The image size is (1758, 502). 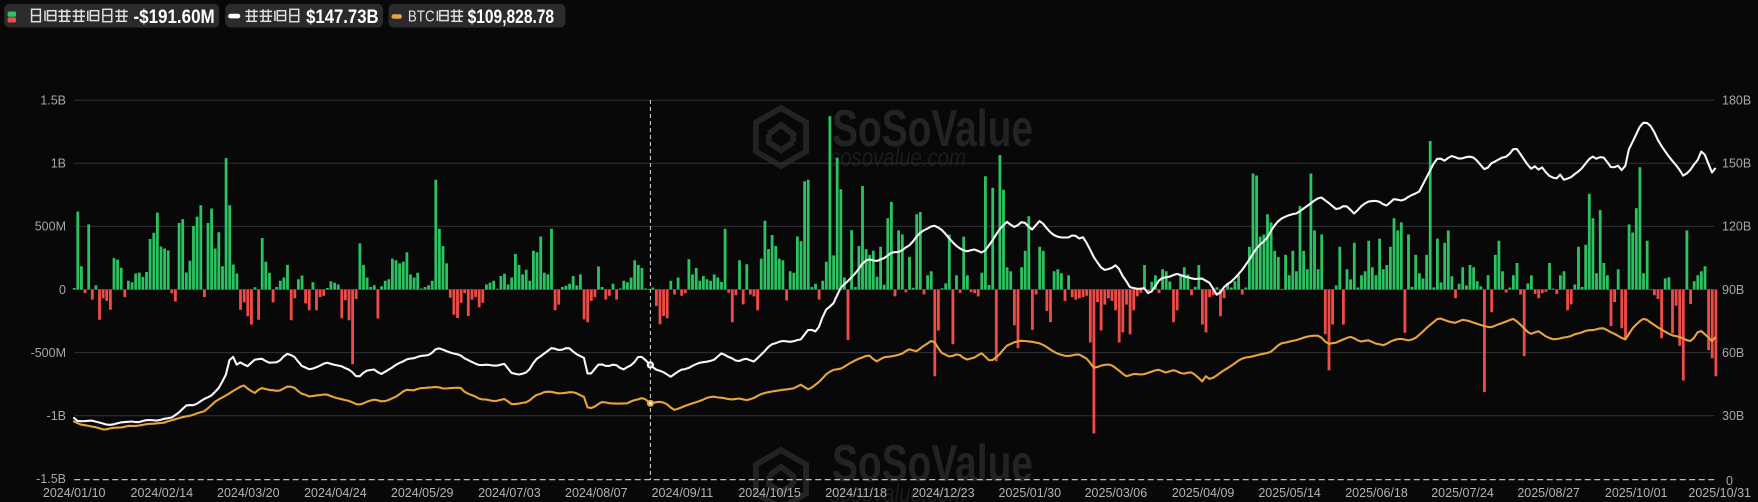 What do you see at coordinates (58, 164) in the screenshot?
I see `svg-text: 1B` at bounding box center [58, 164].